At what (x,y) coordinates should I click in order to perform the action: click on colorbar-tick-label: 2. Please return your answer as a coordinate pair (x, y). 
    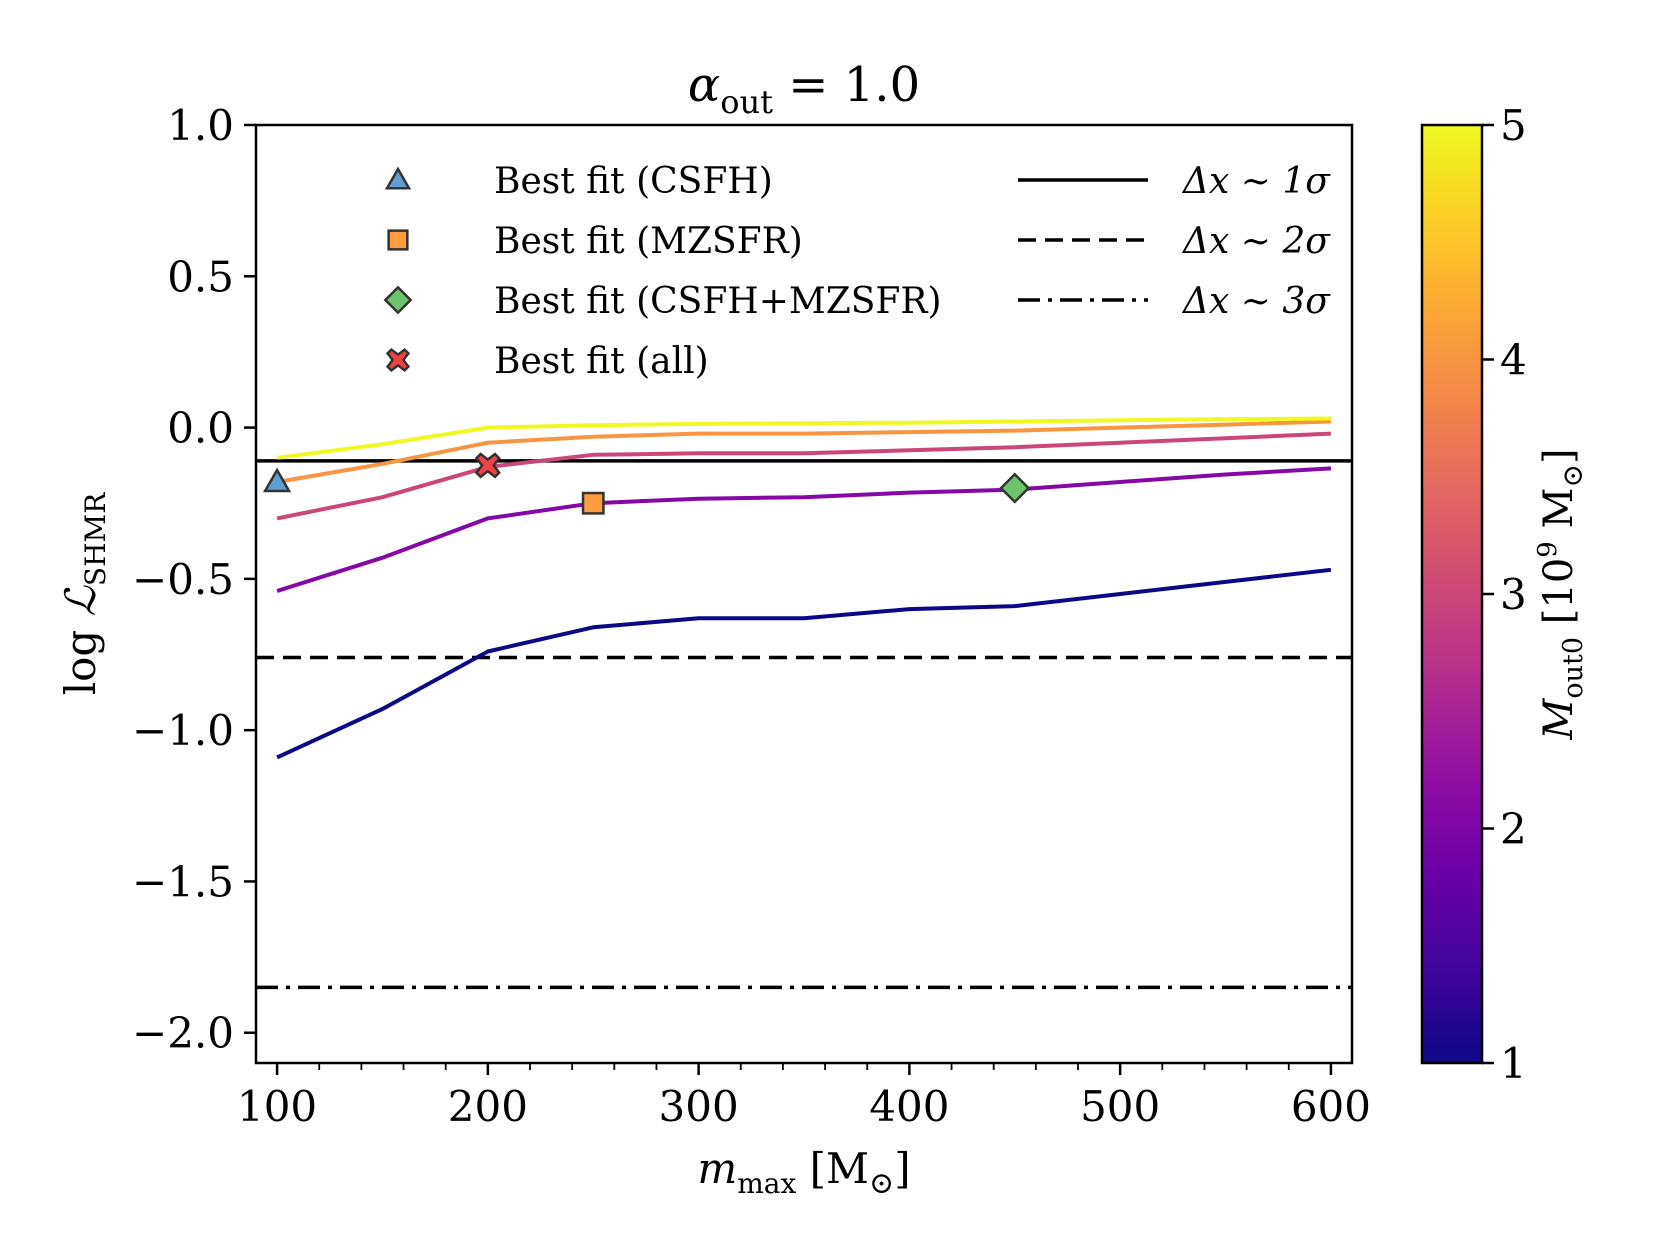
    Looking at the image, I should click on (1513, 829).